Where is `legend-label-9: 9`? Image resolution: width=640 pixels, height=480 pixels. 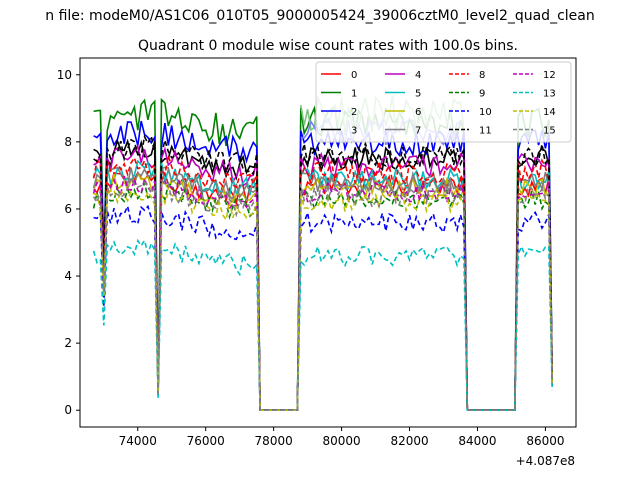 legend-label-9: 9 is located at coordinates (482, 94).